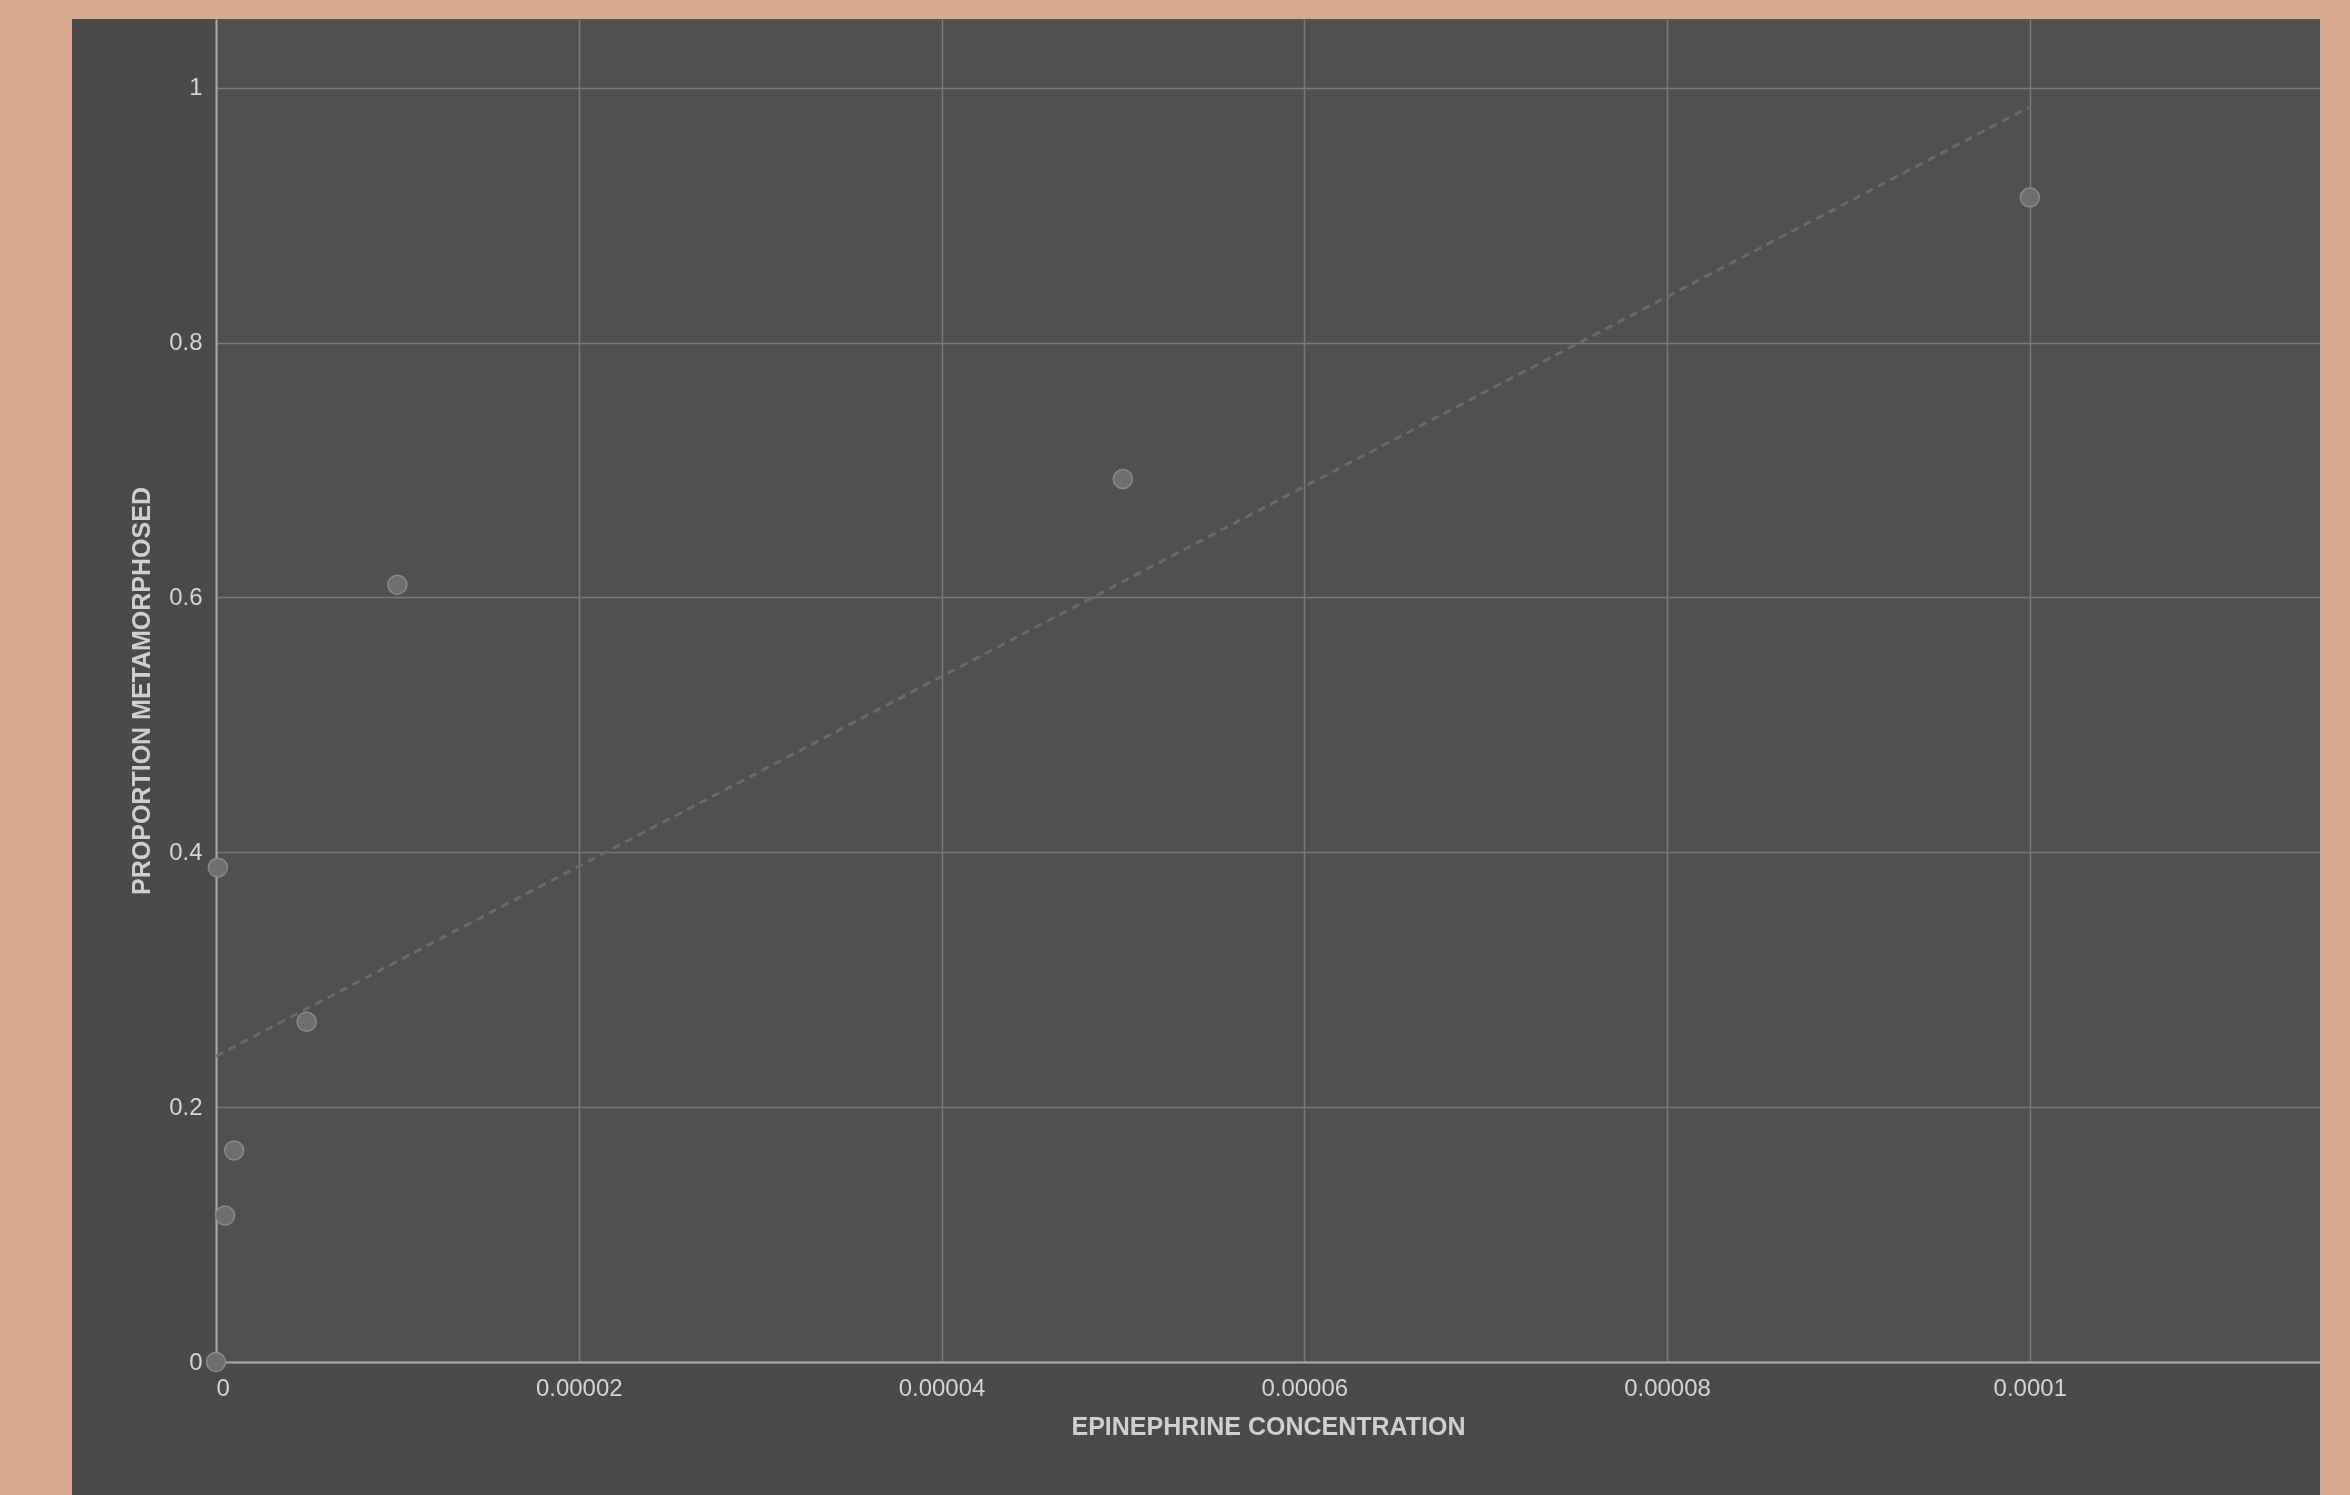 The image size is (2350, 1495). Describe the element at coordinates (579, 1387) in the screenshot. I see `x-tick-label: 0.00002` at that location.